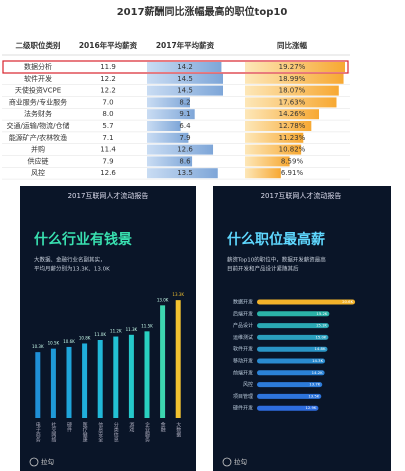 The width and height of the screenshot is (405, 471). What do you see at coordinates (38, 160) in the screenshot?
I see `cell: 供应链` at bounding box center [38, 160].